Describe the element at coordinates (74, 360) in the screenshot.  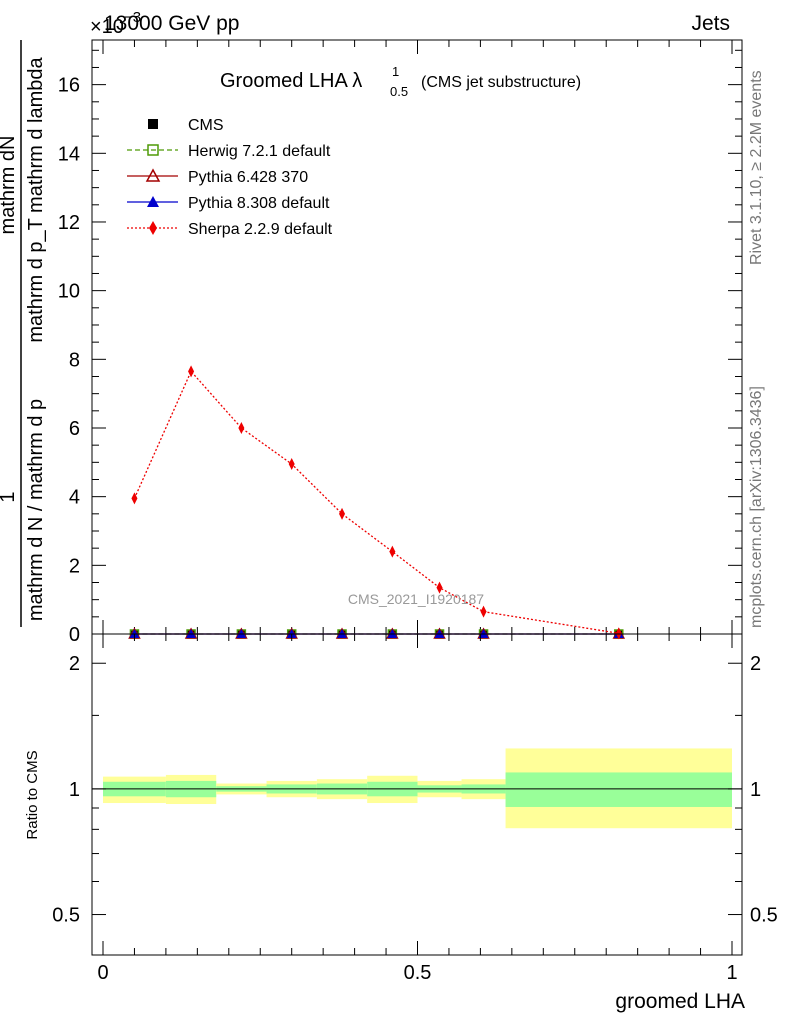
I see `main-y-tick-label: 8` at that location.